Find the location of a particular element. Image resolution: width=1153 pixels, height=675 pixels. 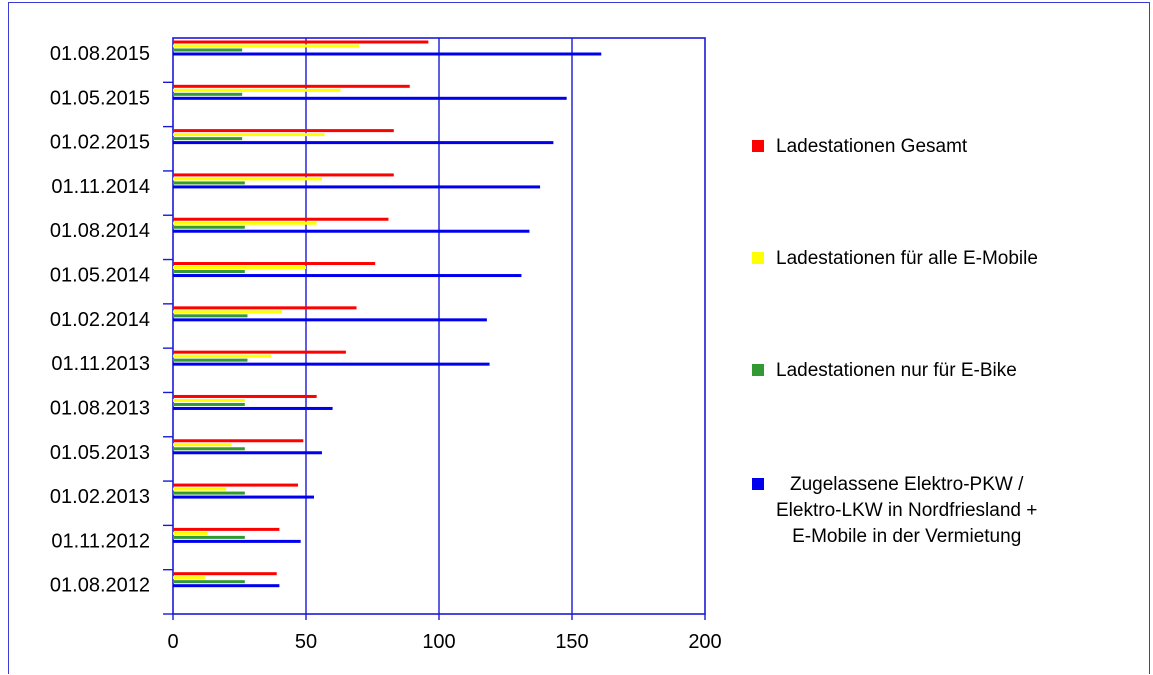

y-tick-label: 01.08.2013 is located at coordinates (100, 408).